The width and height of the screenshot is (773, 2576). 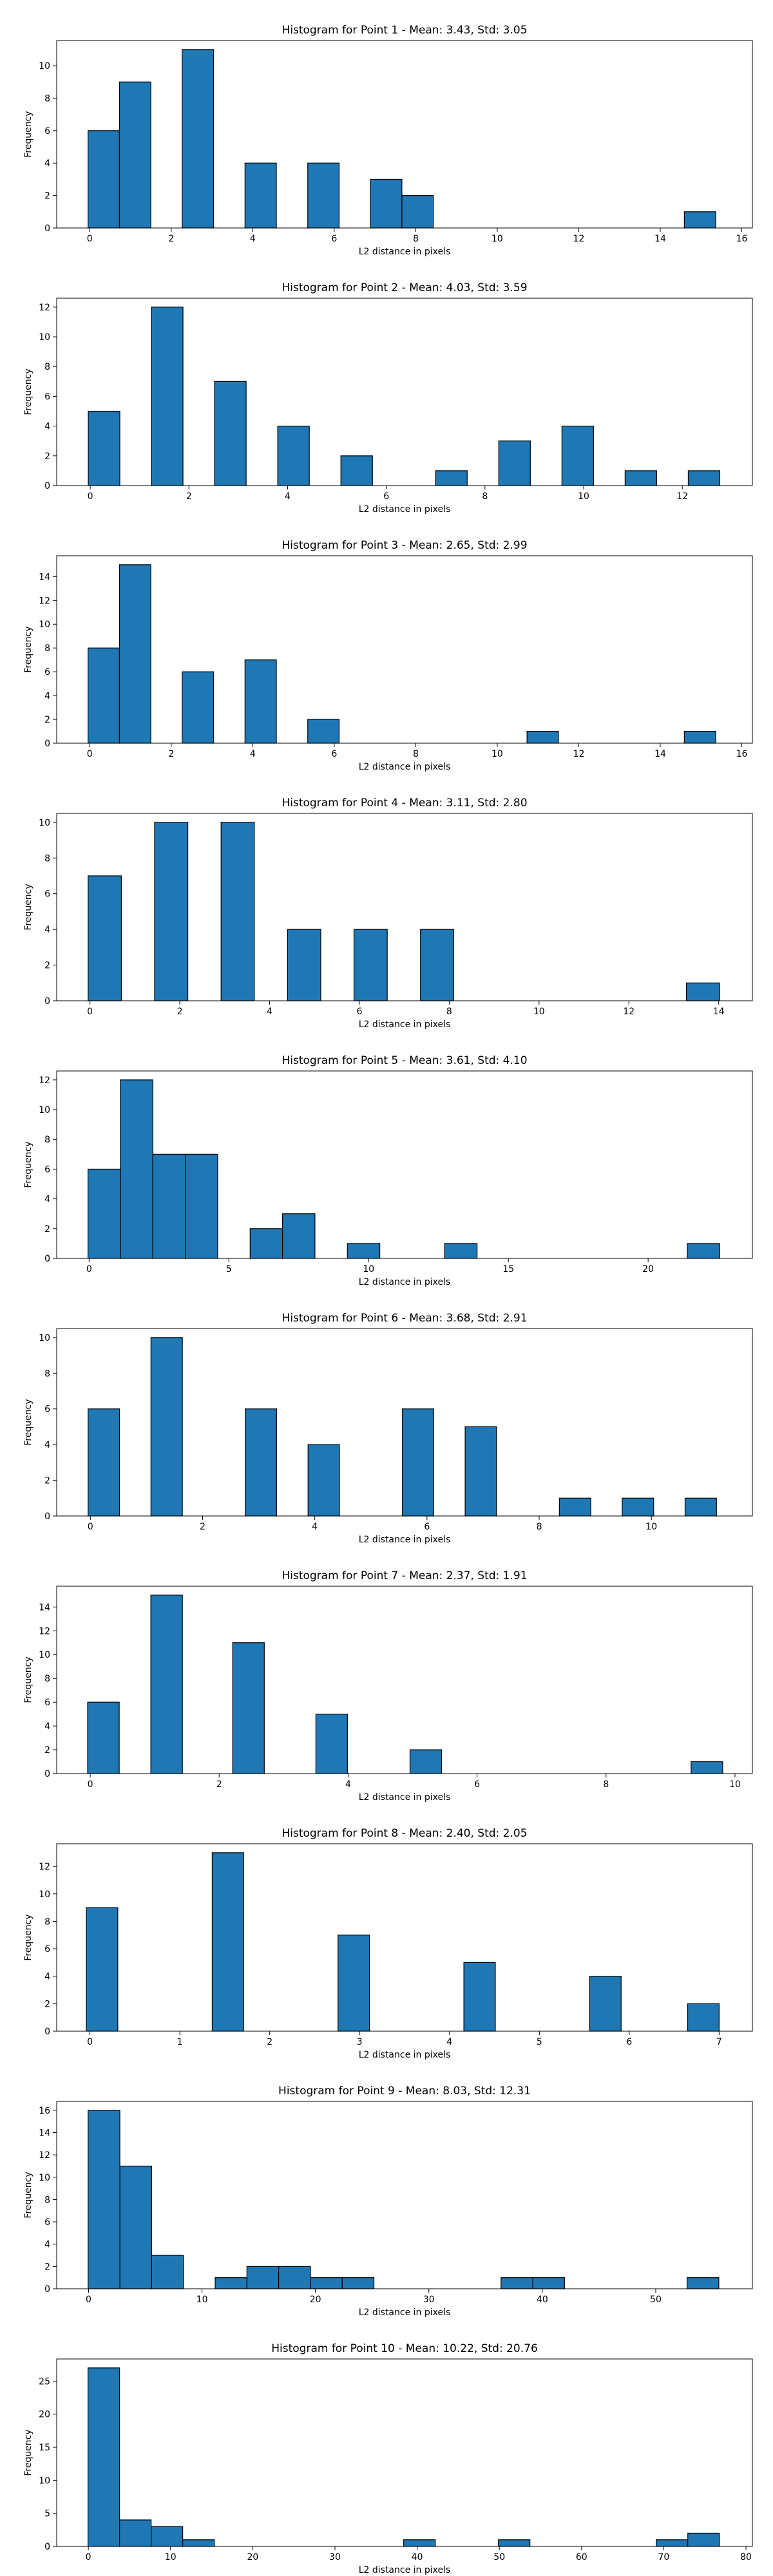 I want to click on y-tick-label: 5, so click(x=47, y=2514).